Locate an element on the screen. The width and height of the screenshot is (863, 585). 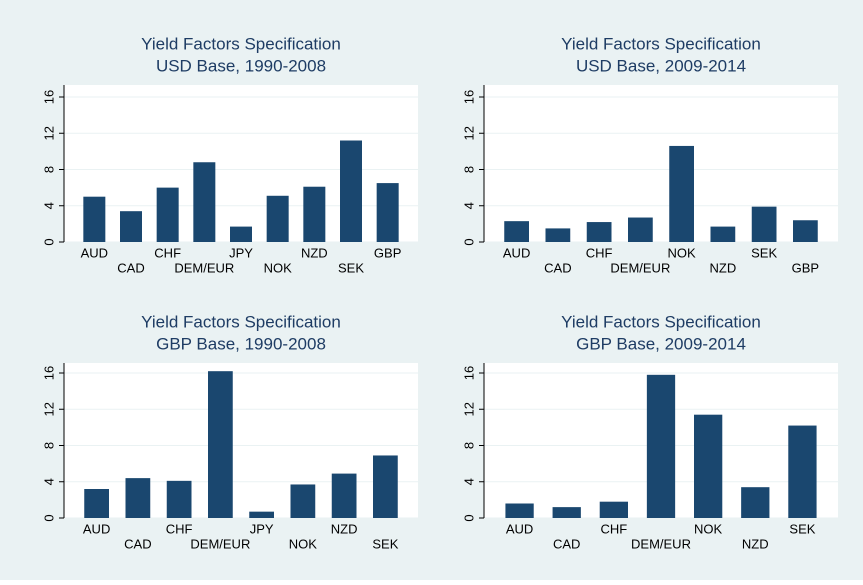
chart-subtitle: USD Base, 2009-2014 is located at coordinates (661, 65).